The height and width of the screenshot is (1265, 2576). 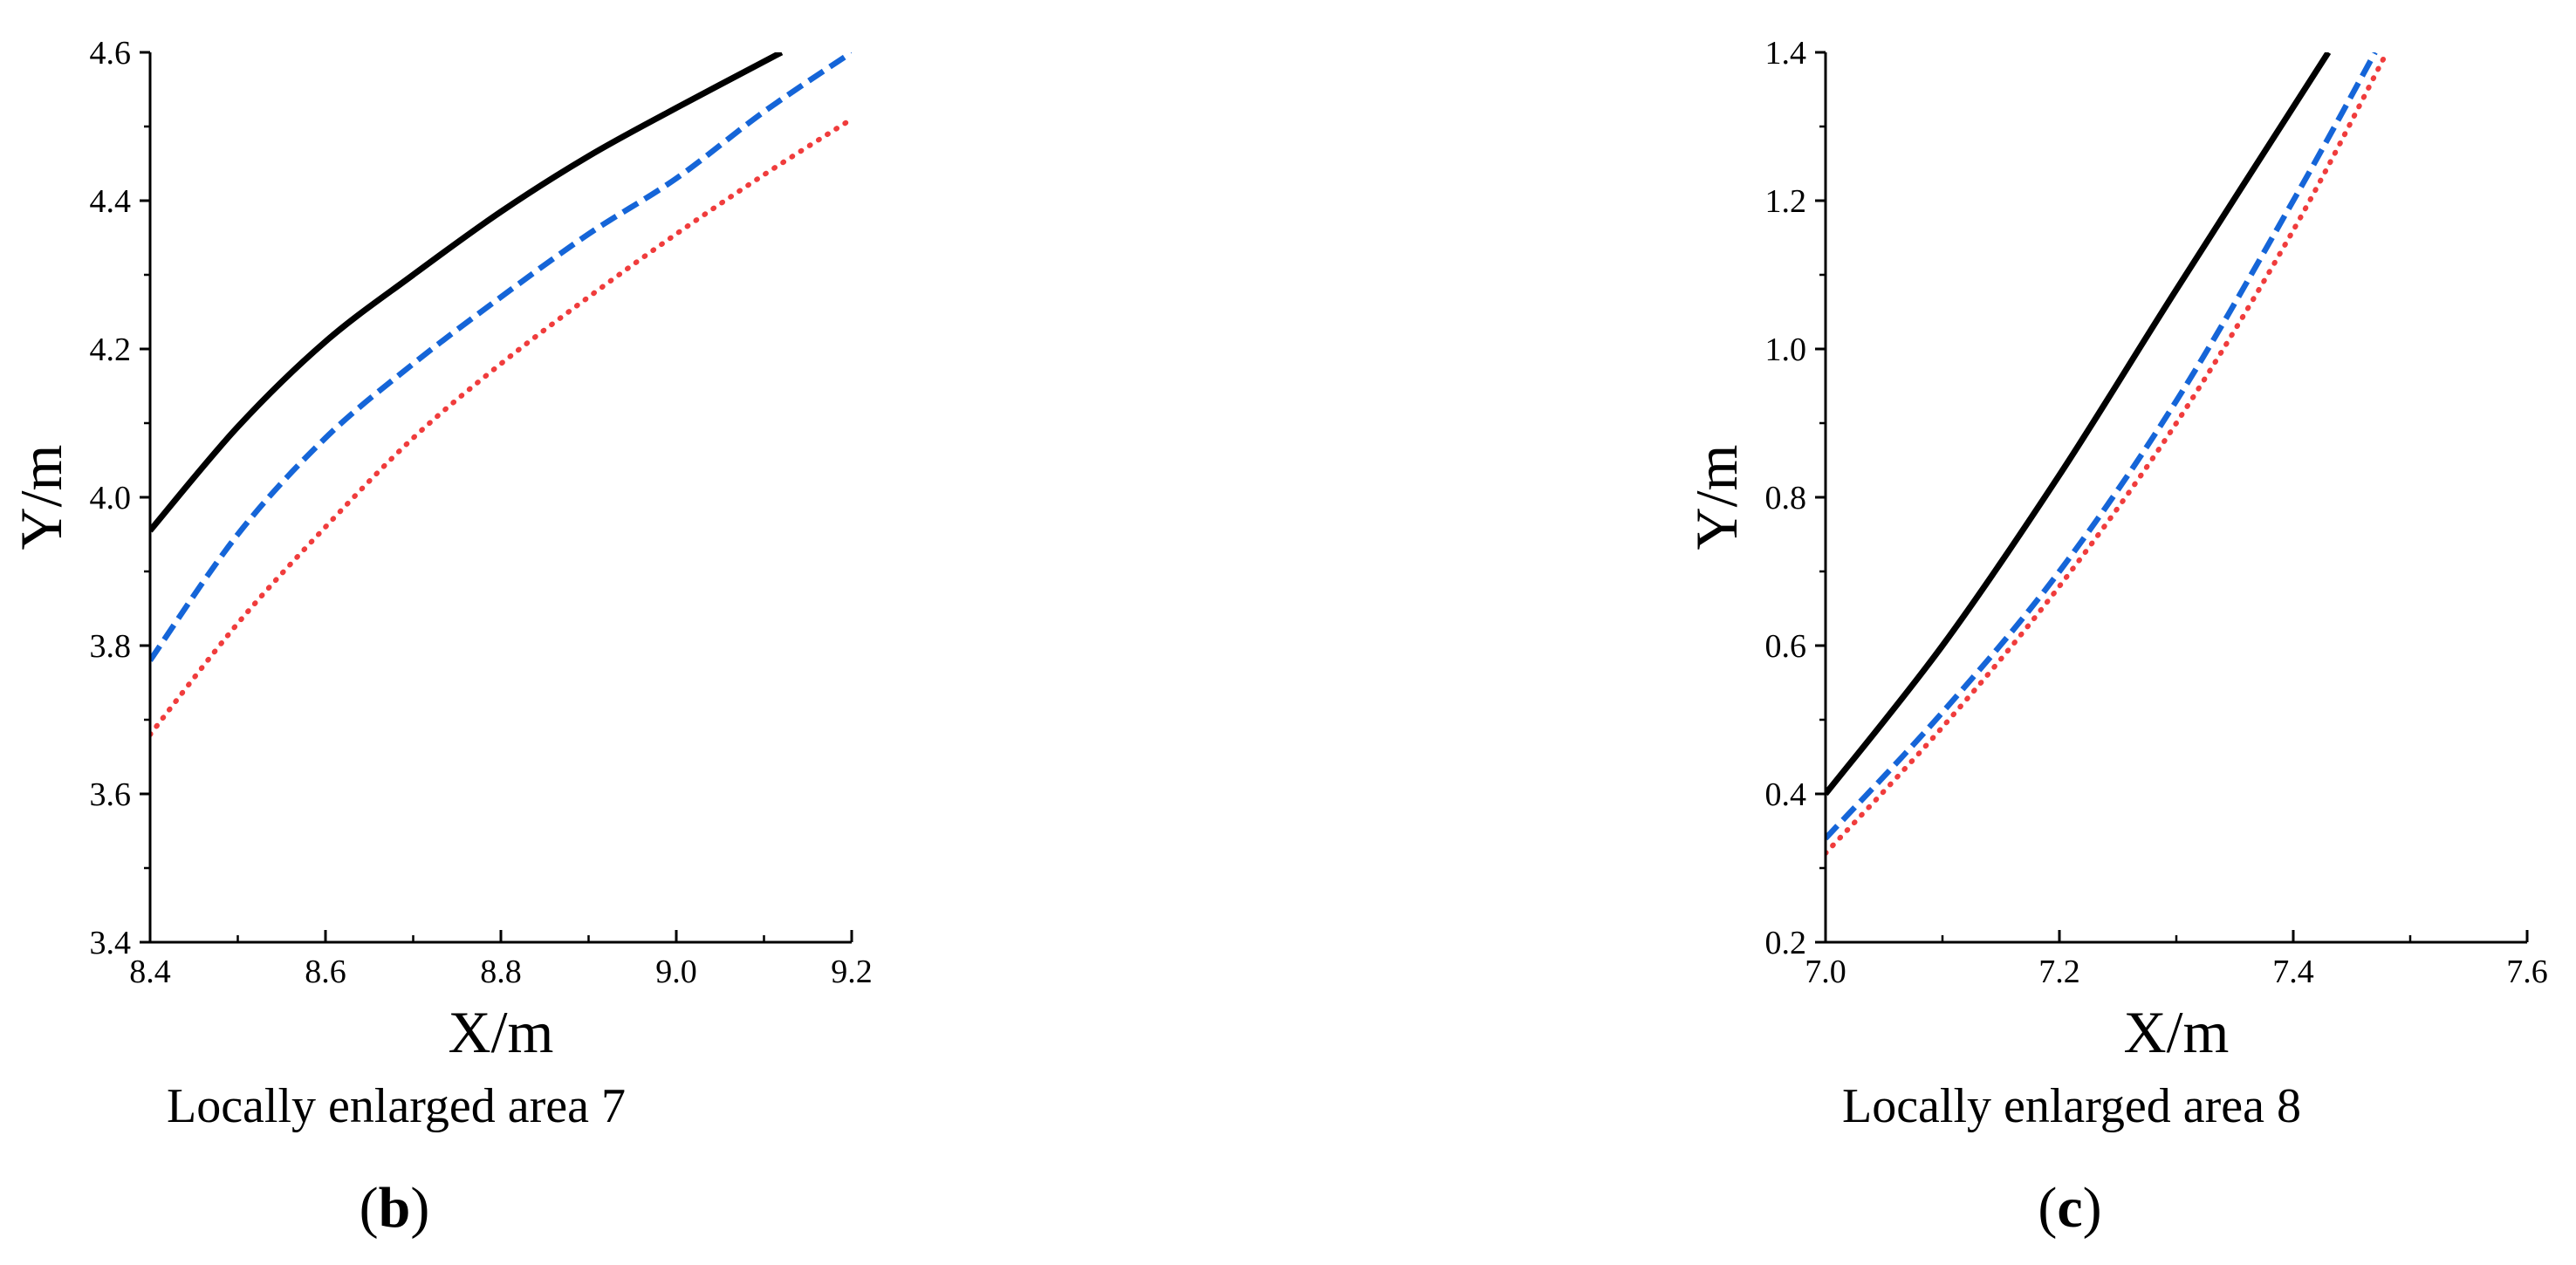 I want to click on y-tick-label: 3.6, so click(x=111, y=794).